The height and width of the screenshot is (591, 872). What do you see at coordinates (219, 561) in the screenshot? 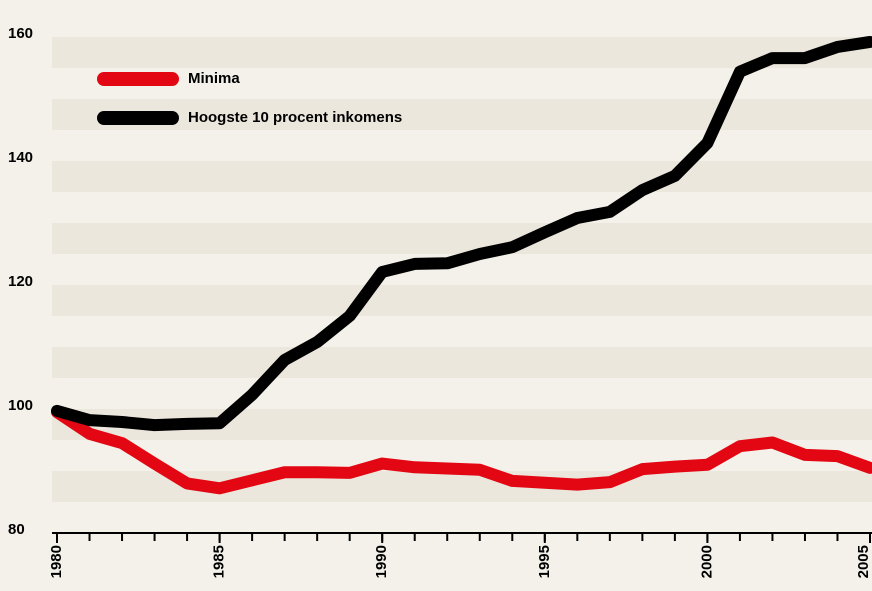
I see `x-tick-label: 1985` at bounding box center [219, 561].